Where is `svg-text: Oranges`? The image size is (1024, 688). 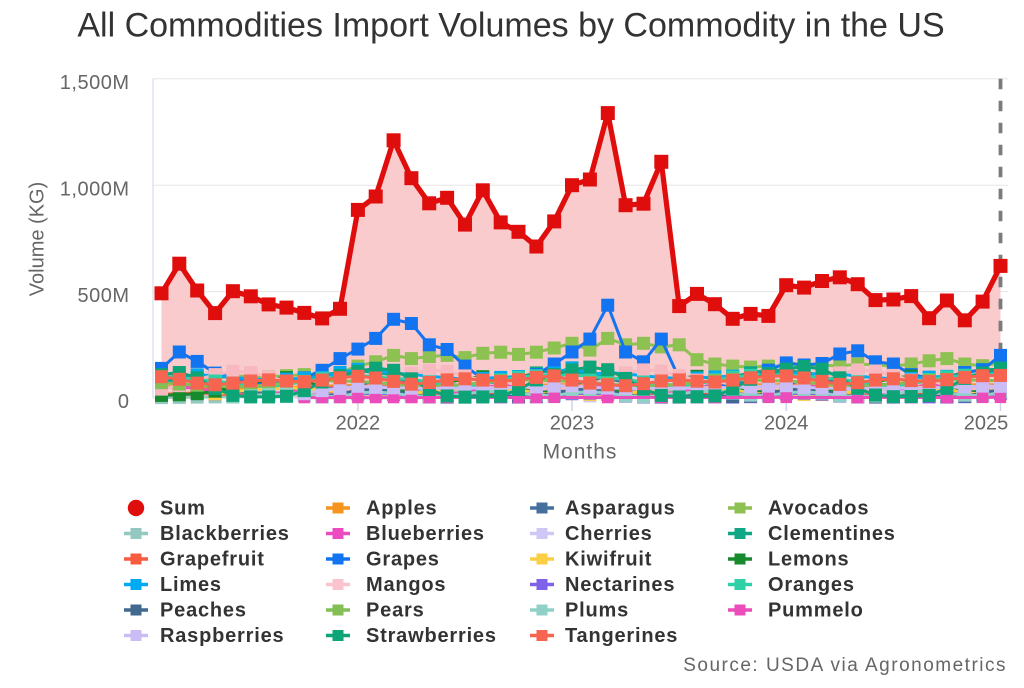
svg-text: Oranges is located at coordinates (811, 585).